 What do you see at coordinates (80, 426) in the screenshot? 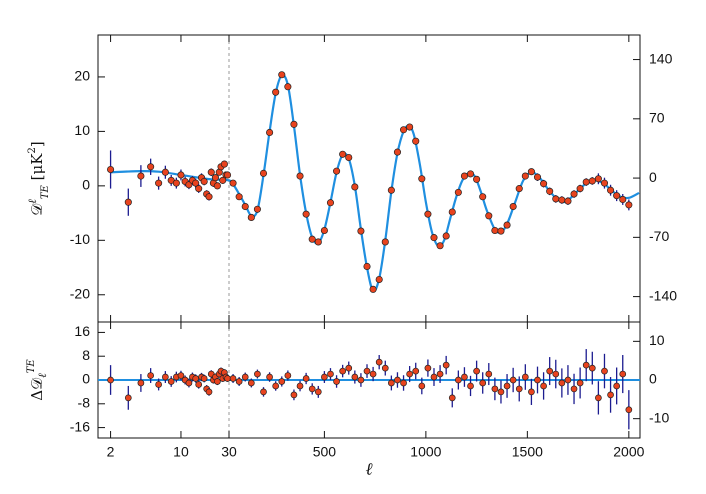
I see `y-tick-label: -16` at bounding box center [80, 426].